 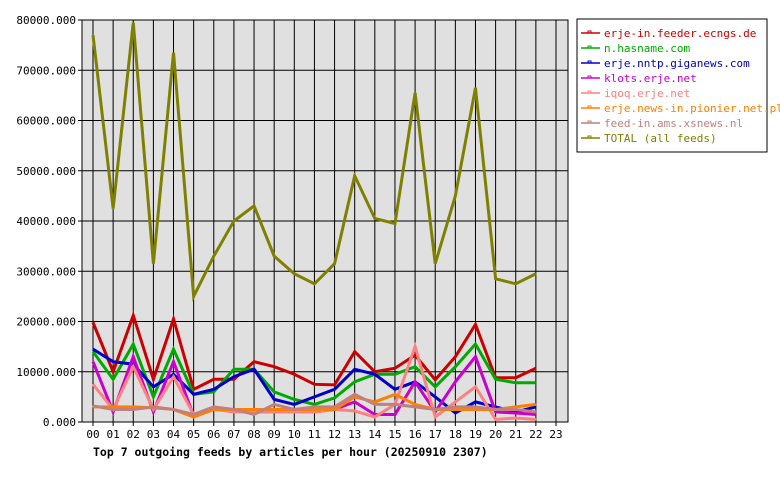 I want to click on x-tick-label: 02, so click(x=133, y=434).